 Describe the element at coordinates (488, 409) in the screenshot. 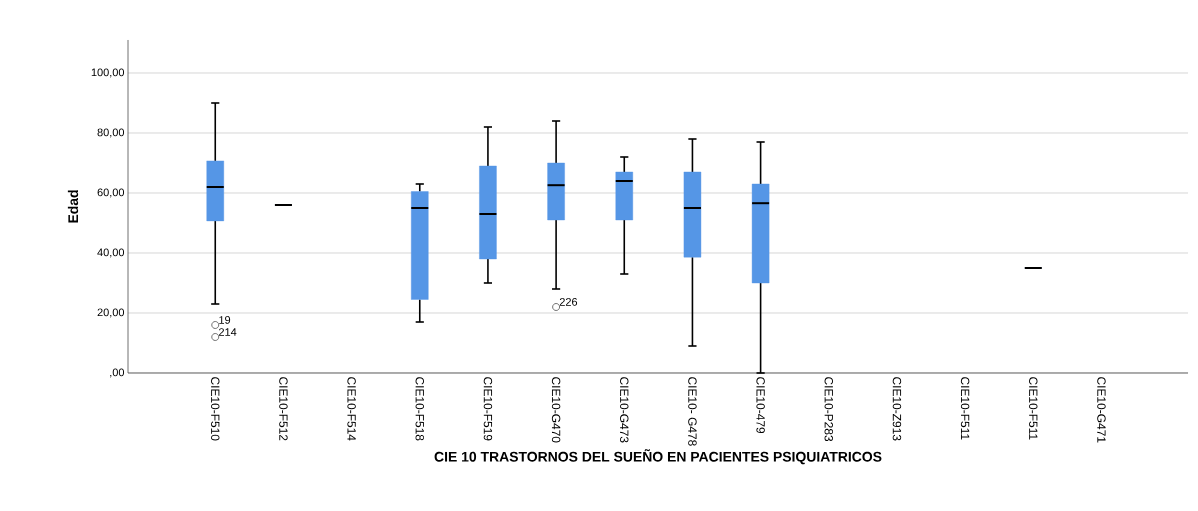

I see `x-tick-label: CIE10-F519` at that location.